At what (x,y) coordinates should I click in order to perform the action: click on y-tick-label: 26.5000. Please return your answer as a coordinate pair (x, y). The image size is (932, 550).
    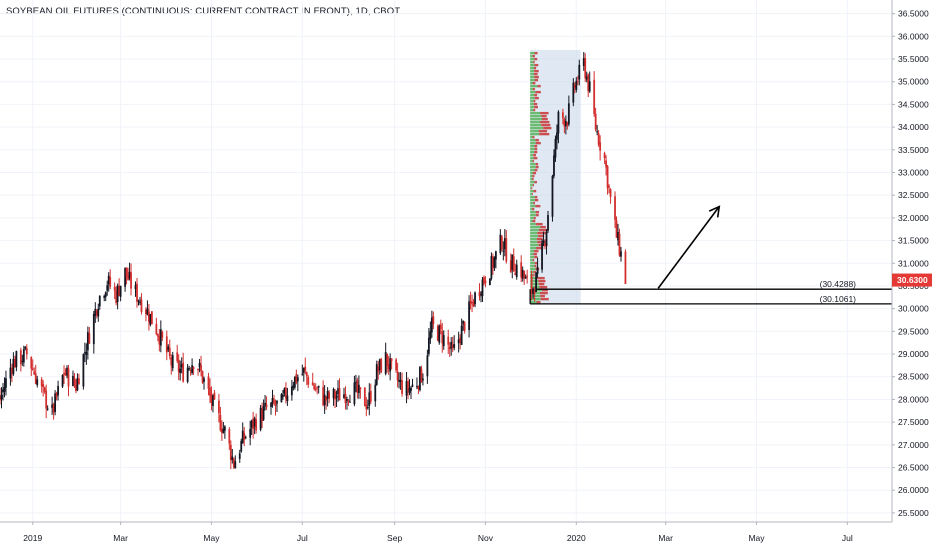
    Looking at the image, I should click on (913, 468).